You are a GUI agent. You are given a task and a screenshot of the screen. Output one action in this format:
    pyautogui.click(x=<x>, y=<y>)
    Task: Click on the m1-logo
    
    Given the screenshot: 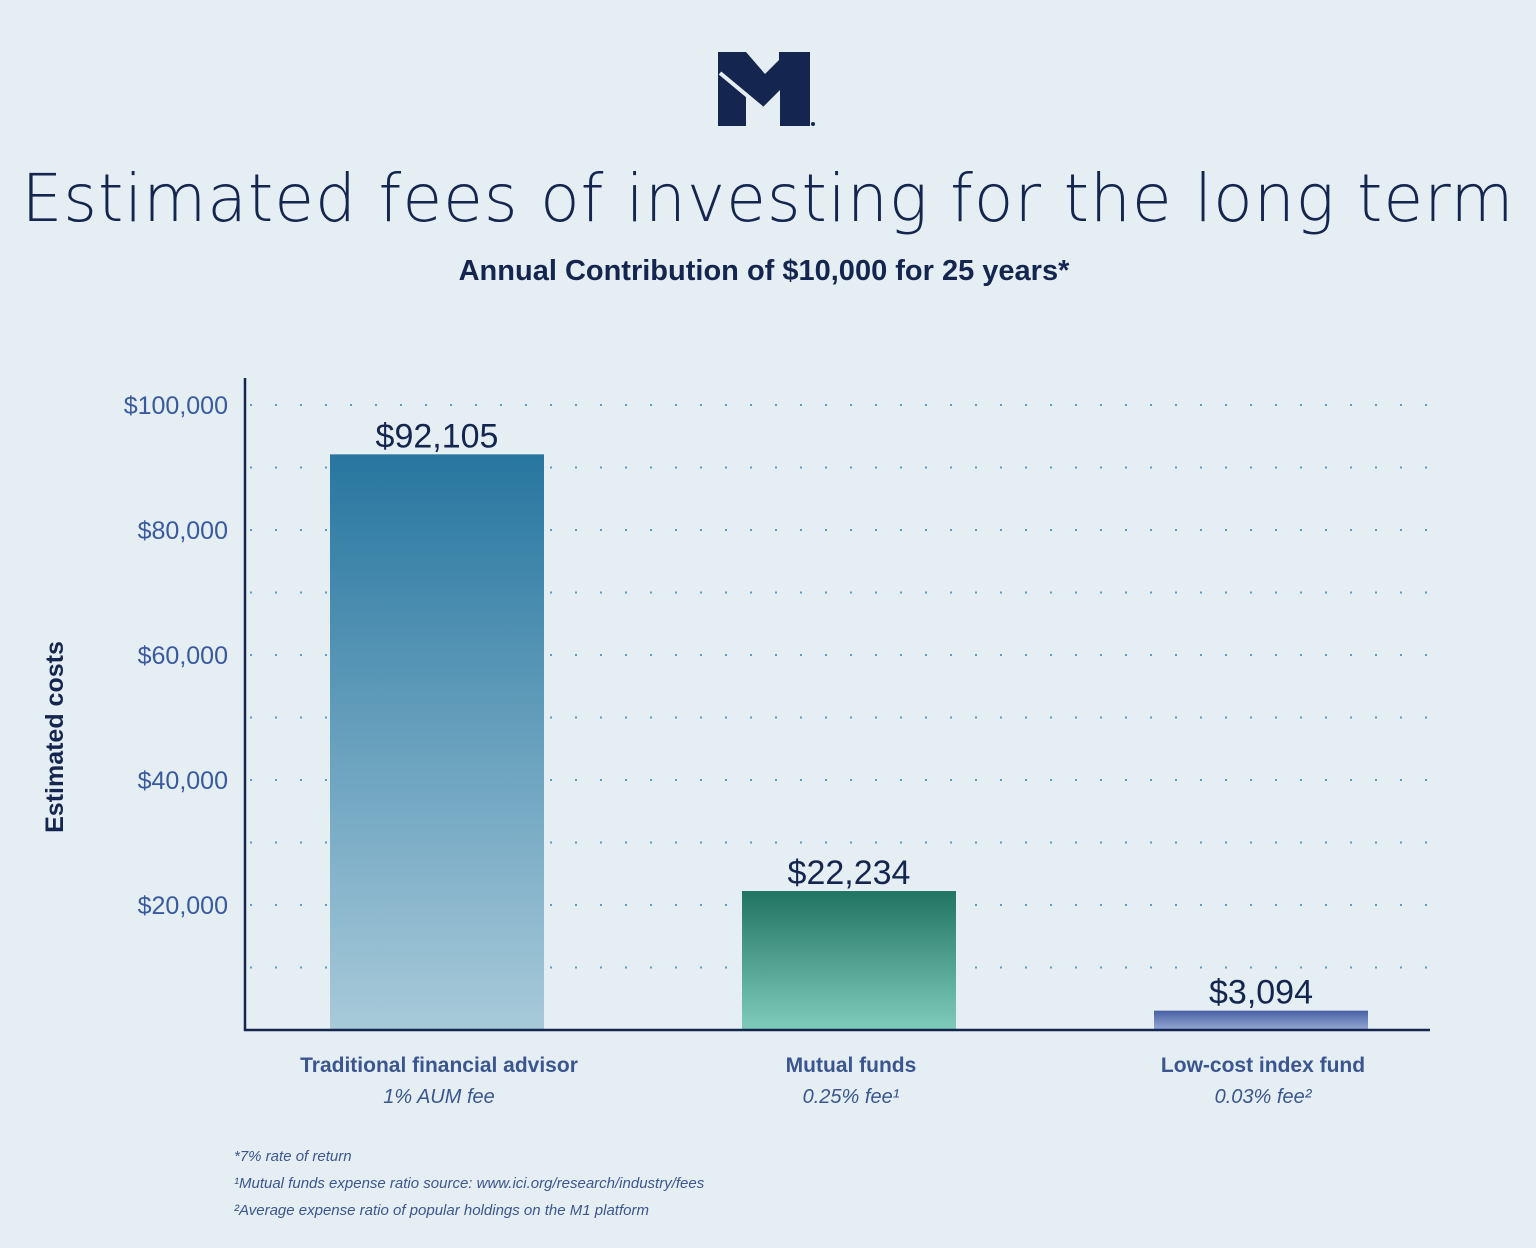 What is the action you would take?
    pyautogui.click(x=766, y=89)
    